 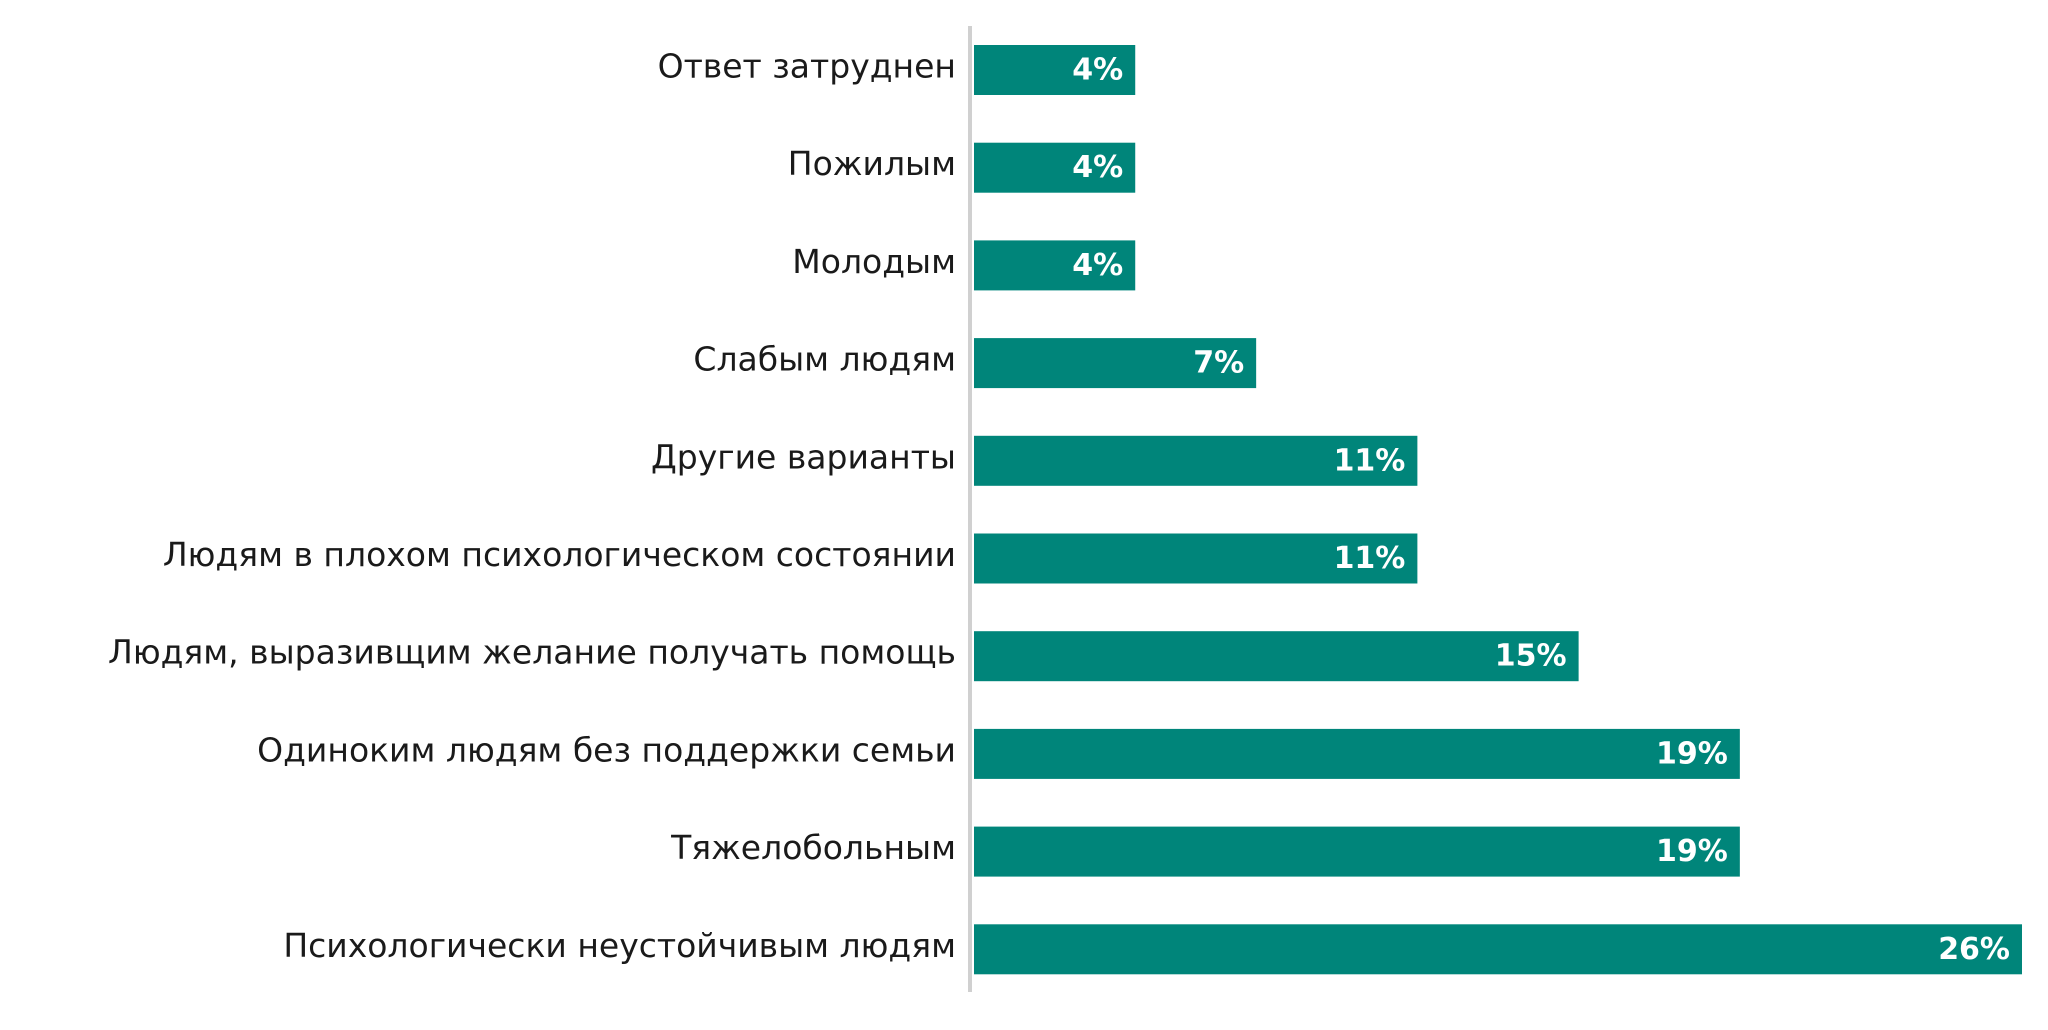 What do you see at coordinates (964, 265) in the screenshot?
I see `bar-group: Молодым 4%` at bounding box center [964, 265].